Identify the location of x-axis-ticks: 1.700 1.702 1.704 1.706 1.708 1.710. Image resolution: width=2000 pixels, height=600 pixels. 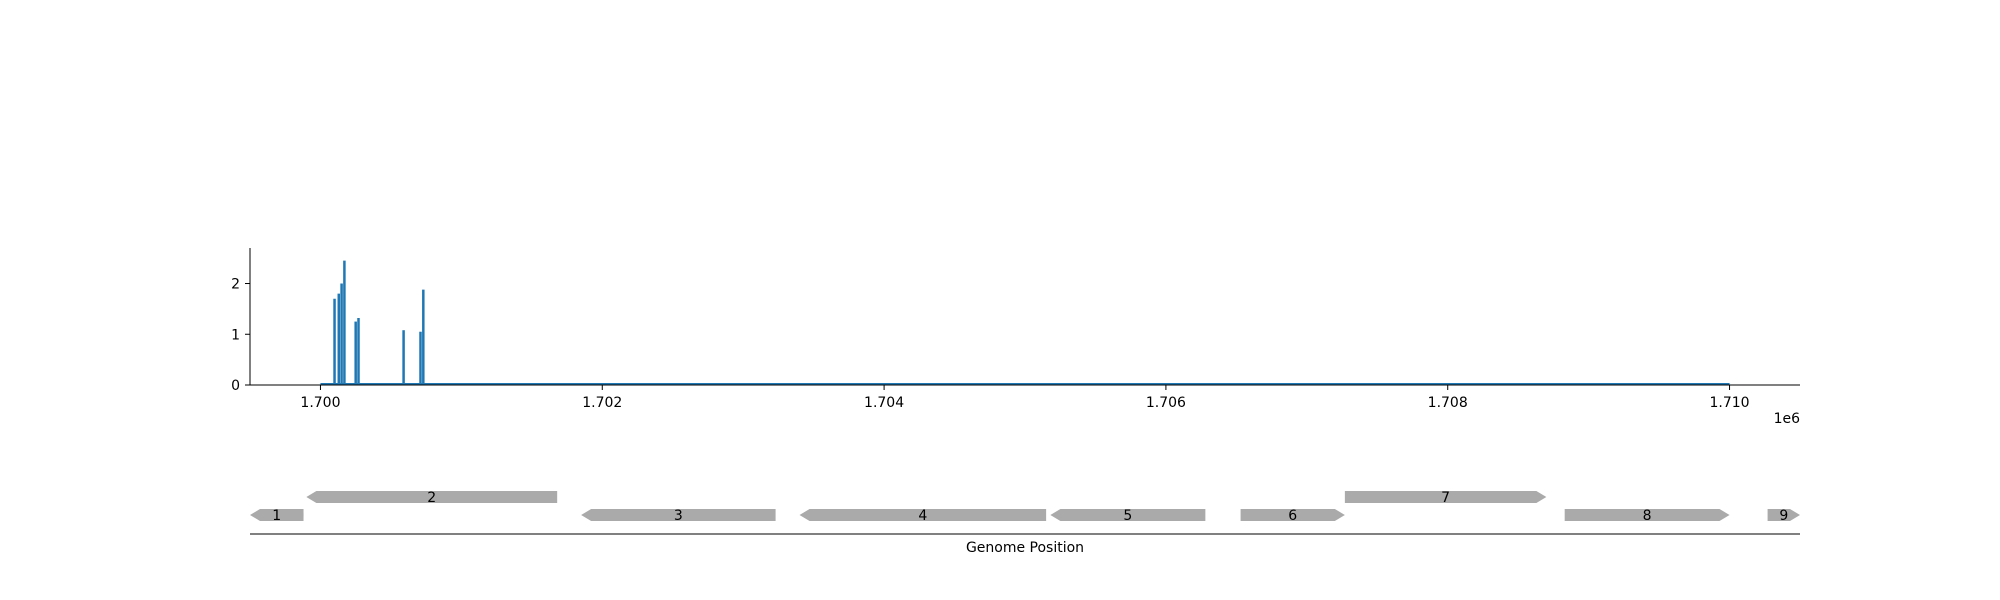
(1025, 398).